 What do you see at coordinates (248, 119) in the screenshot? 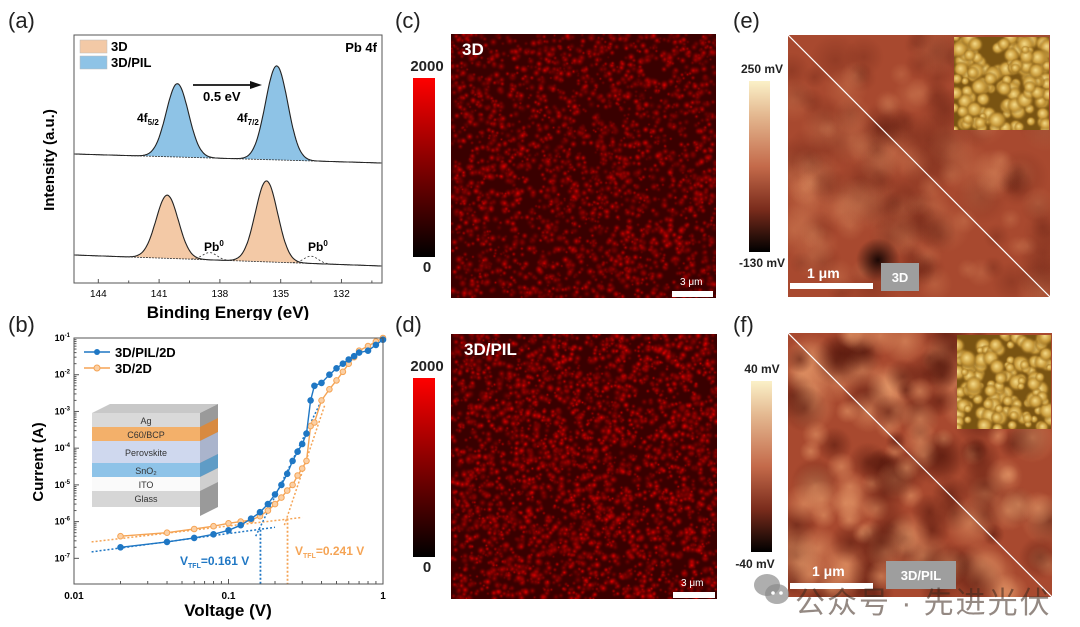
I see `label-4f72: 4f7/2` at bounding box center [248, 119].